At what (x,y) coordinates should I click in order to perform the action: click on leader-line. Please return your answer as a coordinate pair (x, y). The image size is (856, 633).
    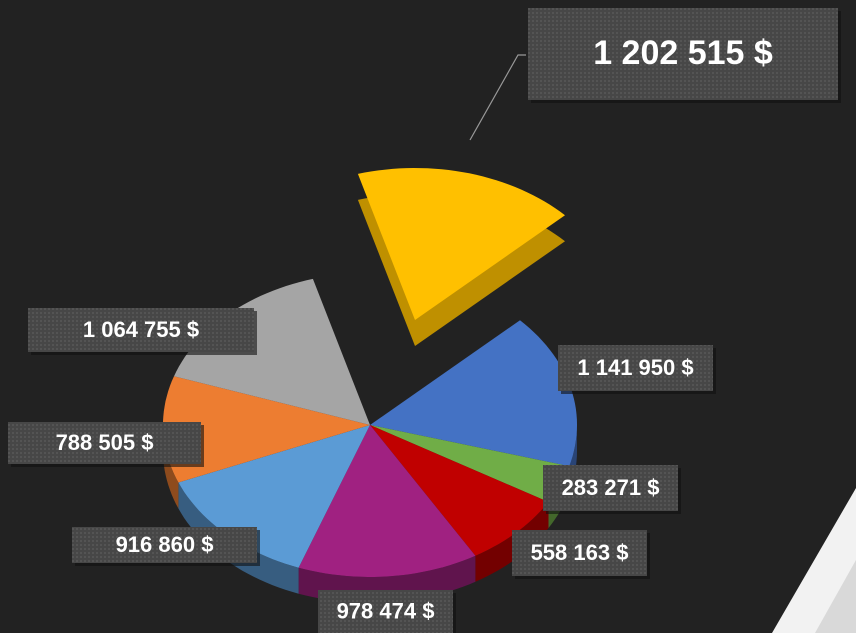
    Looking at the image, I should click on (497, 97).